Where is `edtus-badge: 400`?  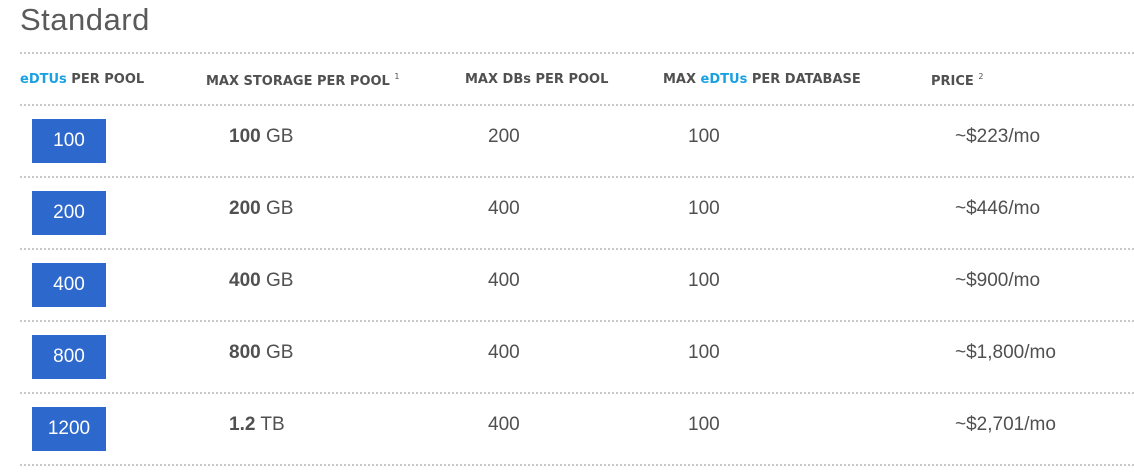
edtus-badge: 400 is located at coordinates (69, 285).